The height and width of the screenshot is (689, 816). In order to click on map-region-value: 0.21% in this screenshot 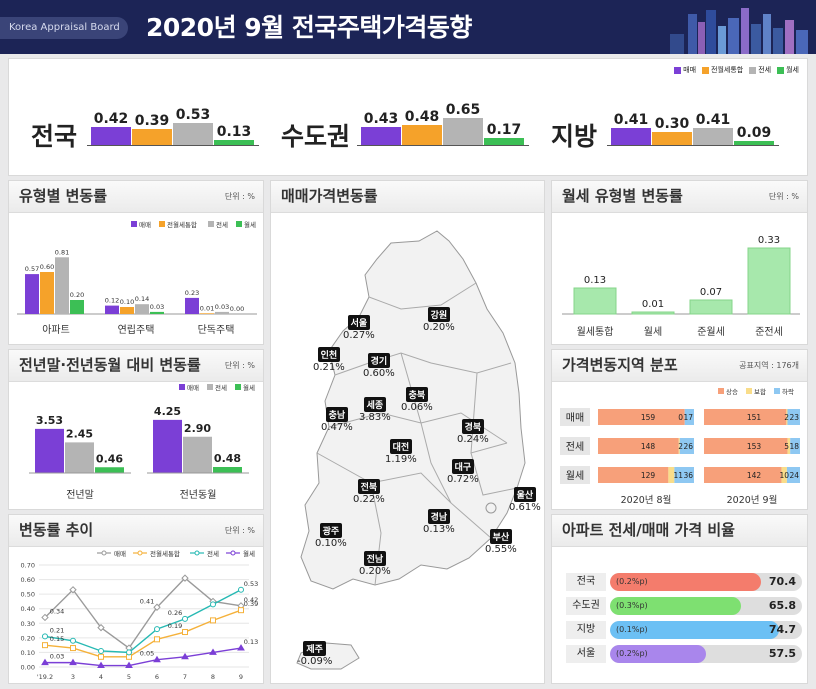, I will do `click(329, 367)`.